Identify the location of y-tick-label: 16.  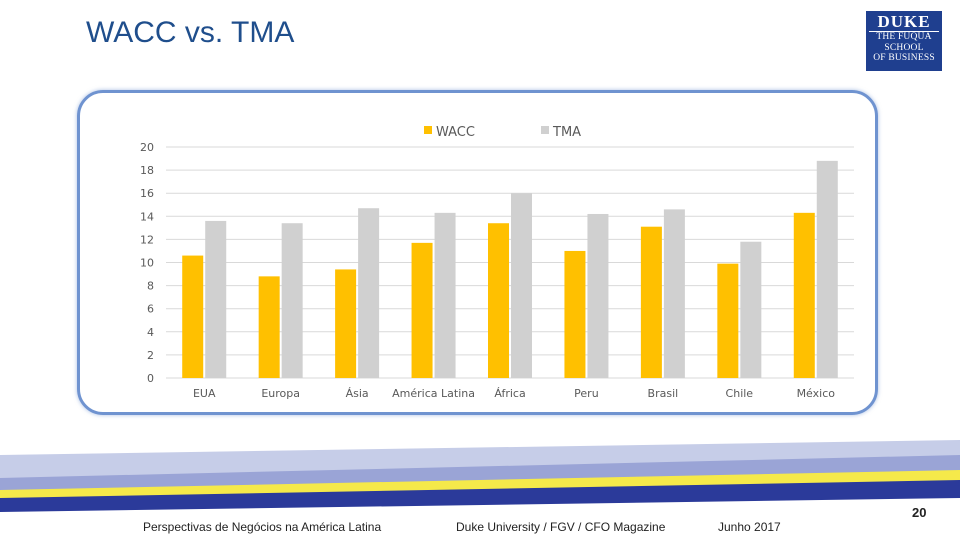
(147, 193).